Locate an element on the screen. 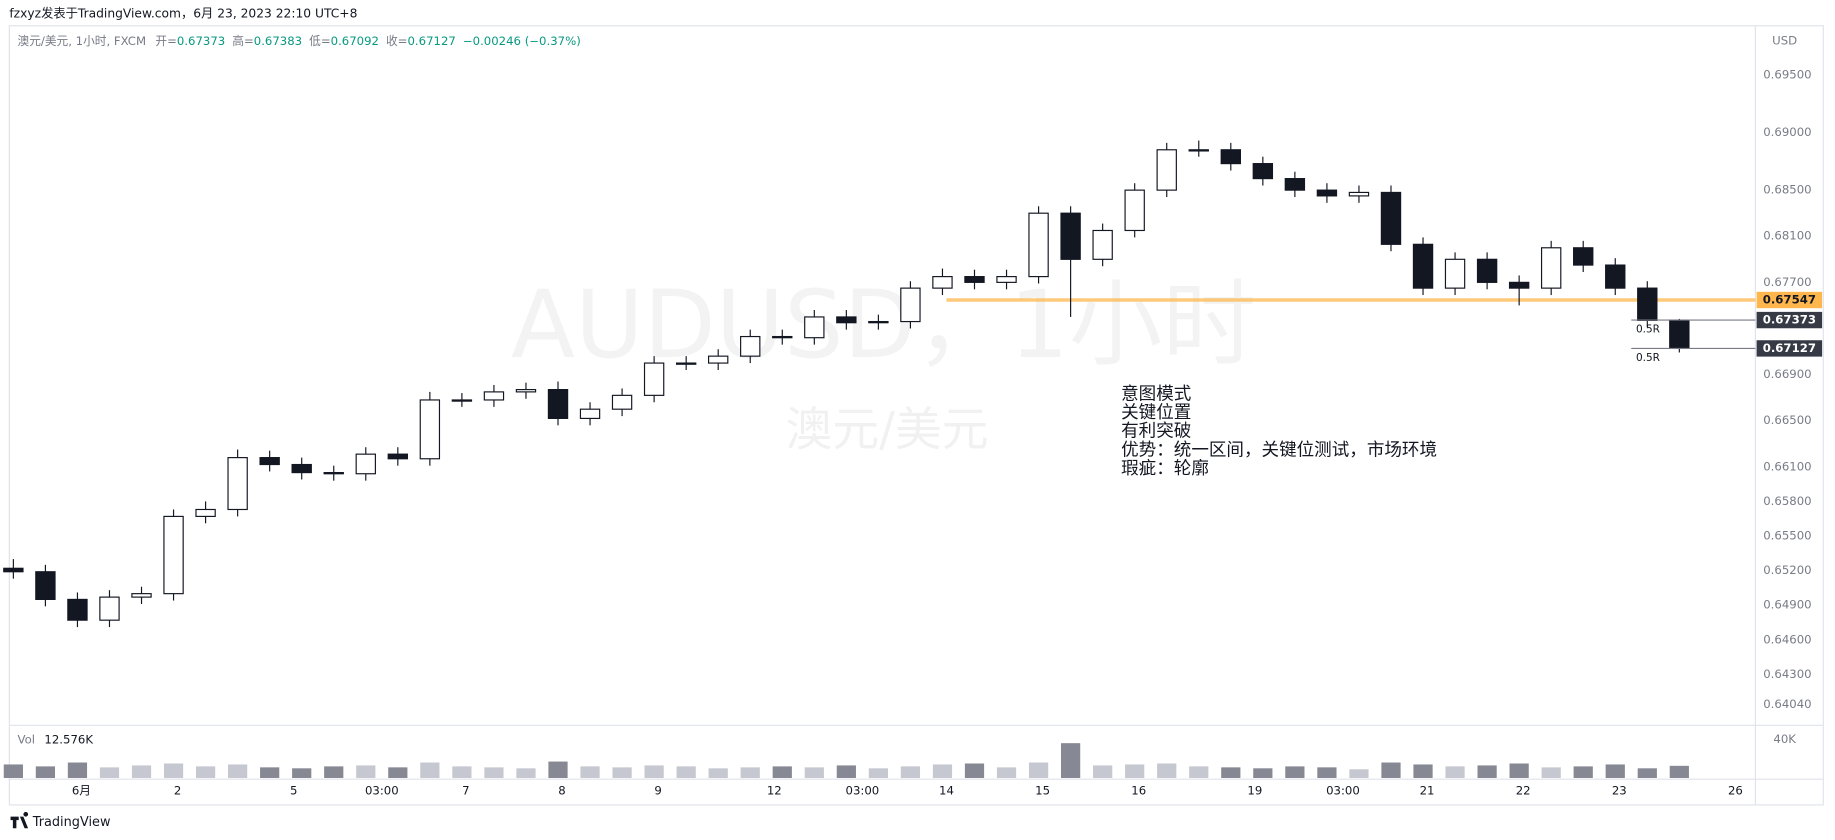  y-tick-label: 0.69500 is located at coordinates (1787, 74).